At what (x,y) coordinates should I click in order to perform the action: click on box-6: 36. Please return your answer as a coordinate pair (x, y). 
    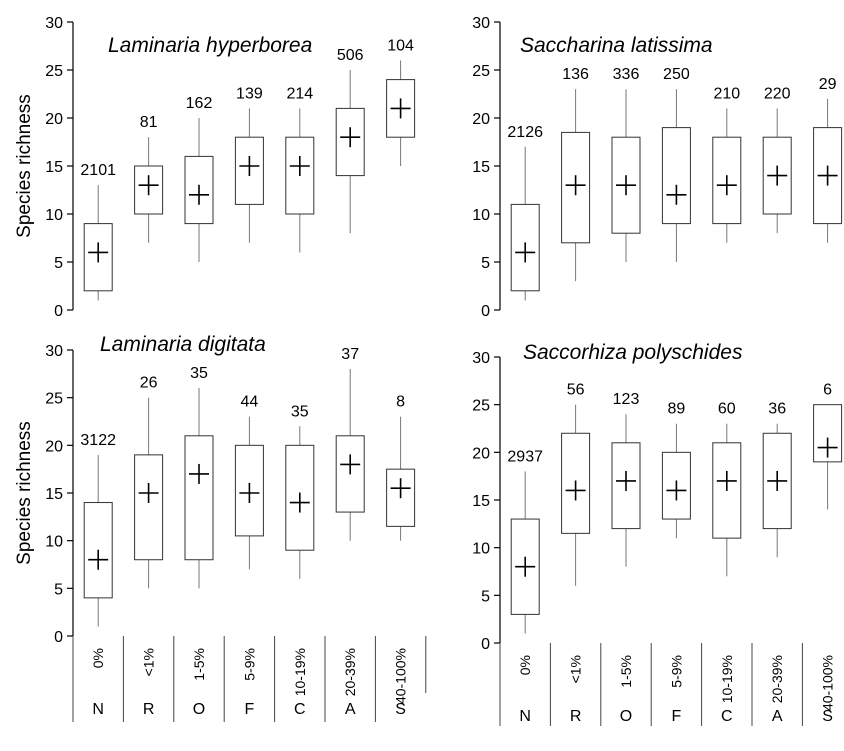
    Looking at the image, I should click on (777, 479).